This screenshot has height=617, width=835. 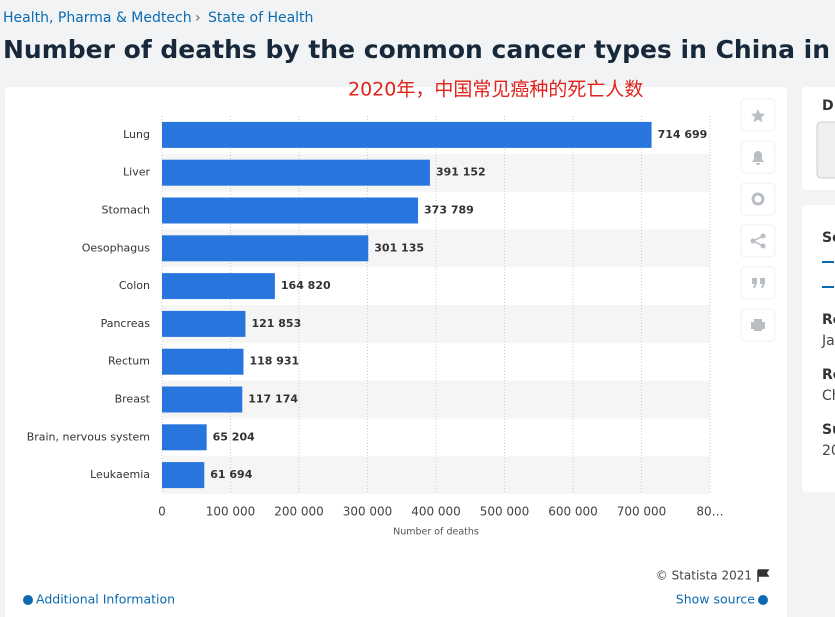 What do you see at coordinates (828, 238) in the screenshot?
I see `side-text: So` at bounding box center [828, 238].